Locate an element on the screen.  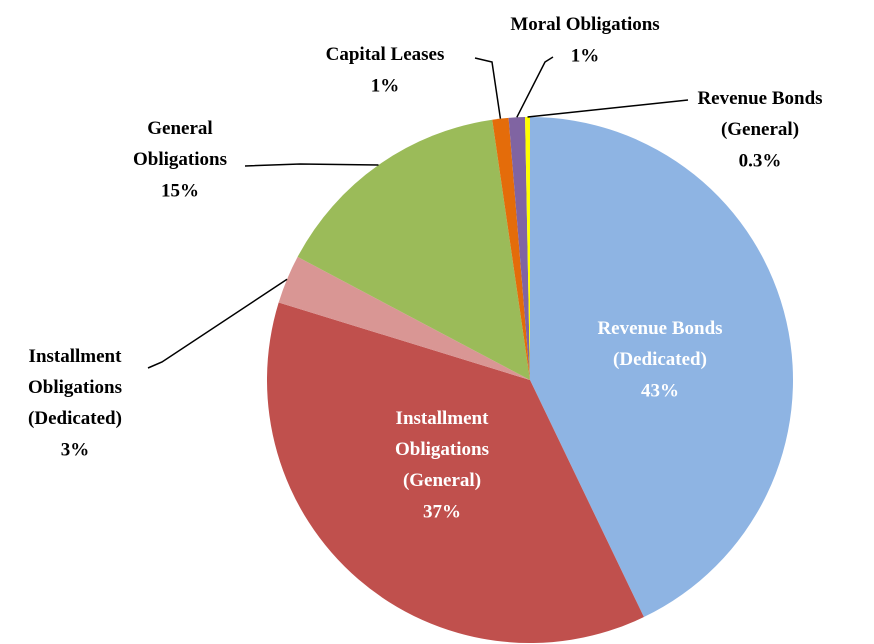
value-label: 37% is located at coordinates (442, 511).